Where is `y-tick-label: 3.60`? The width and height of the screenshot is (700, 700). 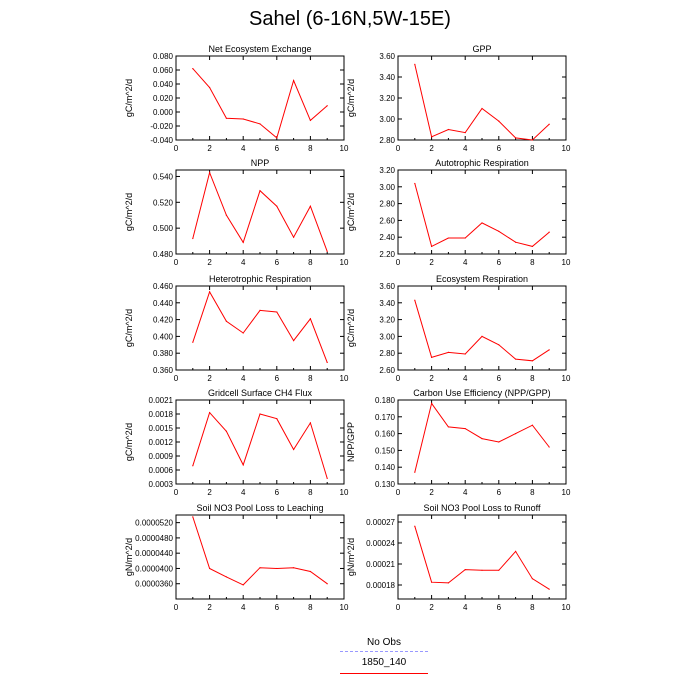 y-tick-label: 3.60 is located at coordinates (387, 56).